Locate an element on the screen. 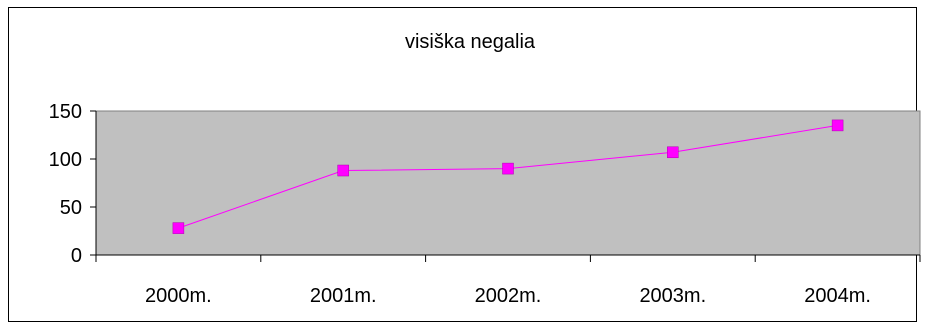 The height and width of the screenshot is (331, 927). x-tick-label: 2002m. is located at coordinates (508, 296).